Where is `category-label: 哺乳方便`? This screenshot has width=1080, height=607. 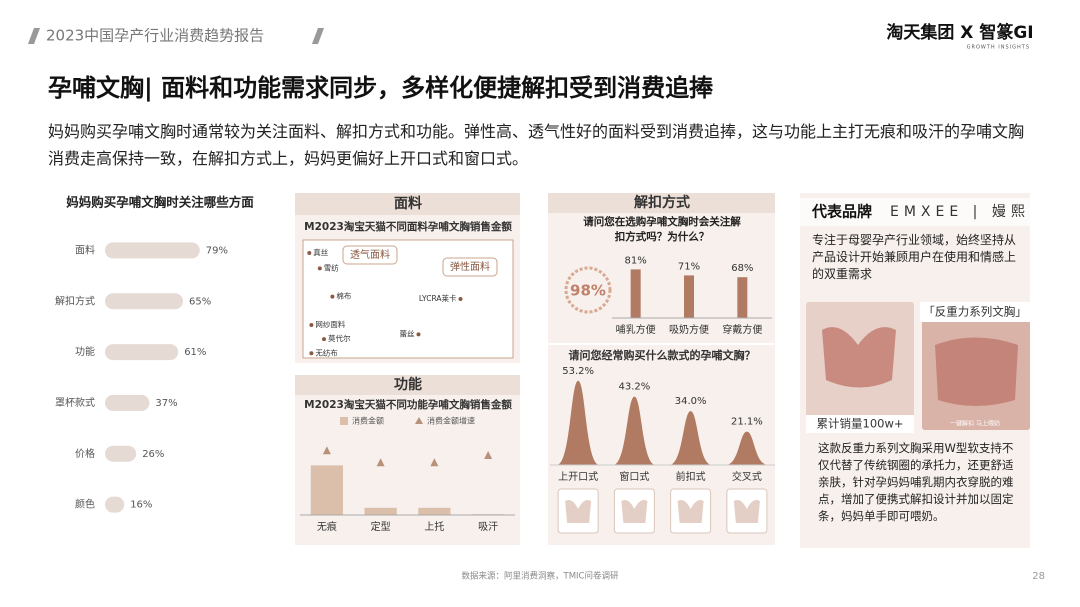 category-label: 哺乳方便 is located at coordinates (636, 329).